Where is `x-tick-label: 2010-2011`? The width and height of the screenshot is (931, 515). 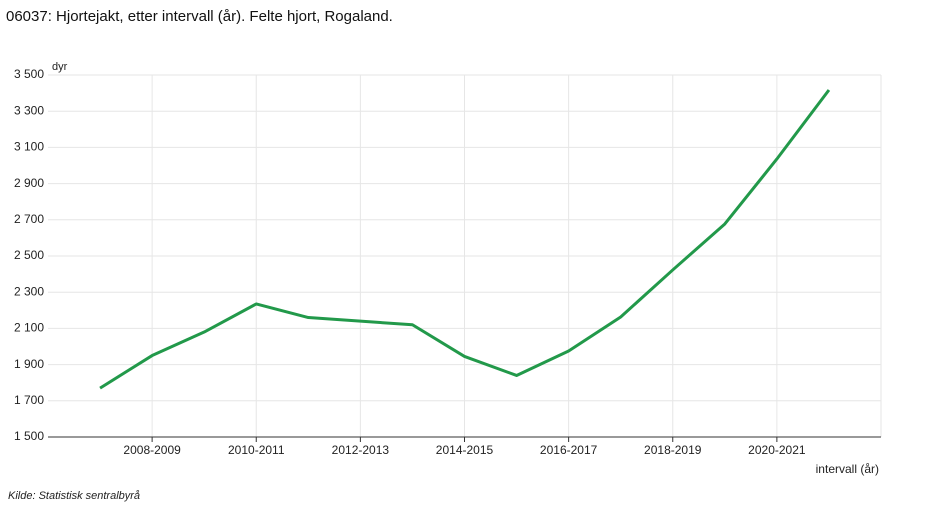 x-tick-label: 2010-2011 is located at coordinates (256, 450).